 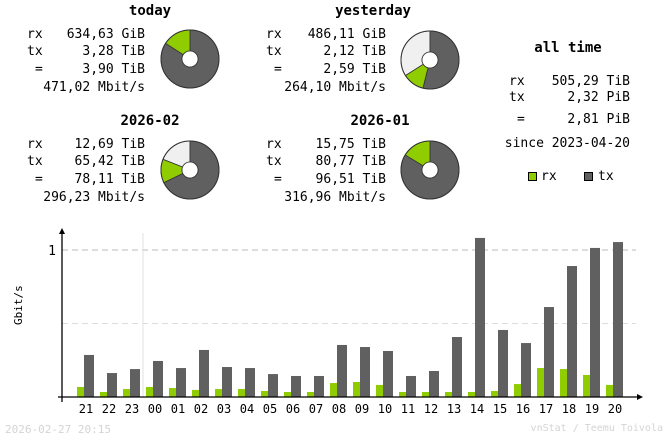 I want to click on x-tick-label: 01, so click(x=178, y=409).